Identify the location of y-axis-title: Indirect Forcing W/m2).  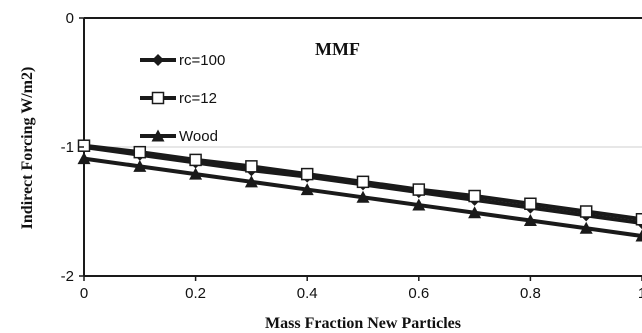
(27, 148).